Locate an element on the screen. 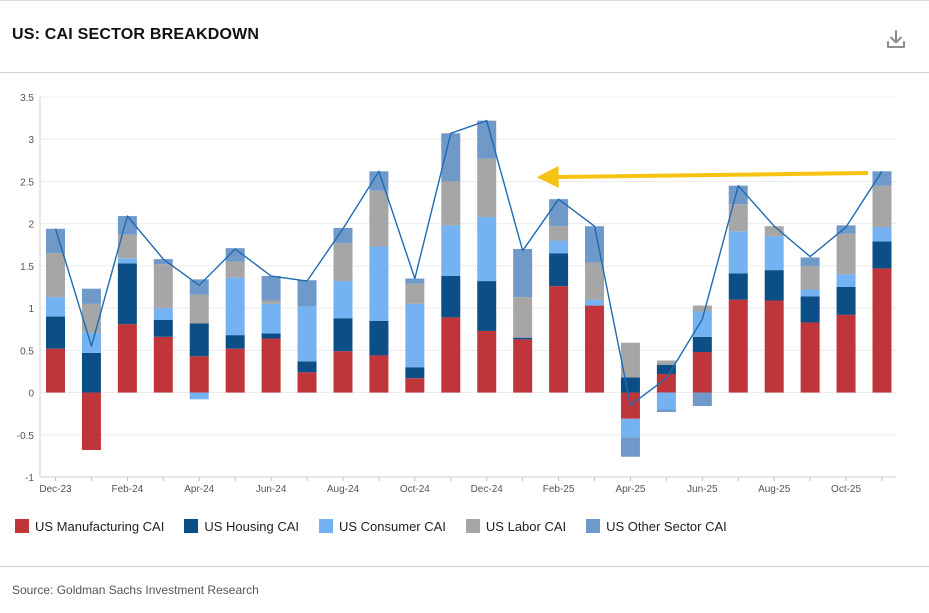  download-icon is located at coordinates (896, 39).